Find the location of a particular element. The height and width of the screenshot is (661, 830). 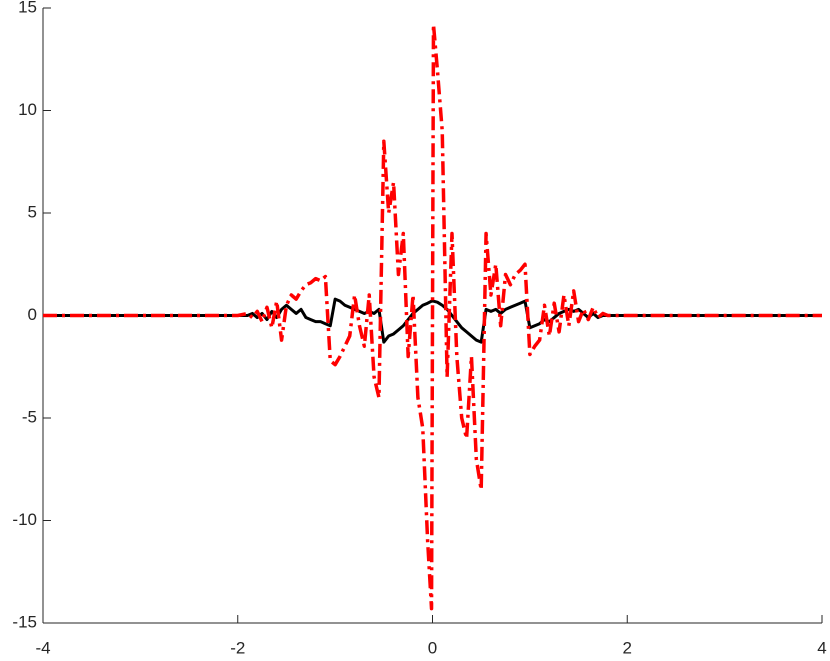

x-tick-label: 2 is located at coordinates (627, 647).